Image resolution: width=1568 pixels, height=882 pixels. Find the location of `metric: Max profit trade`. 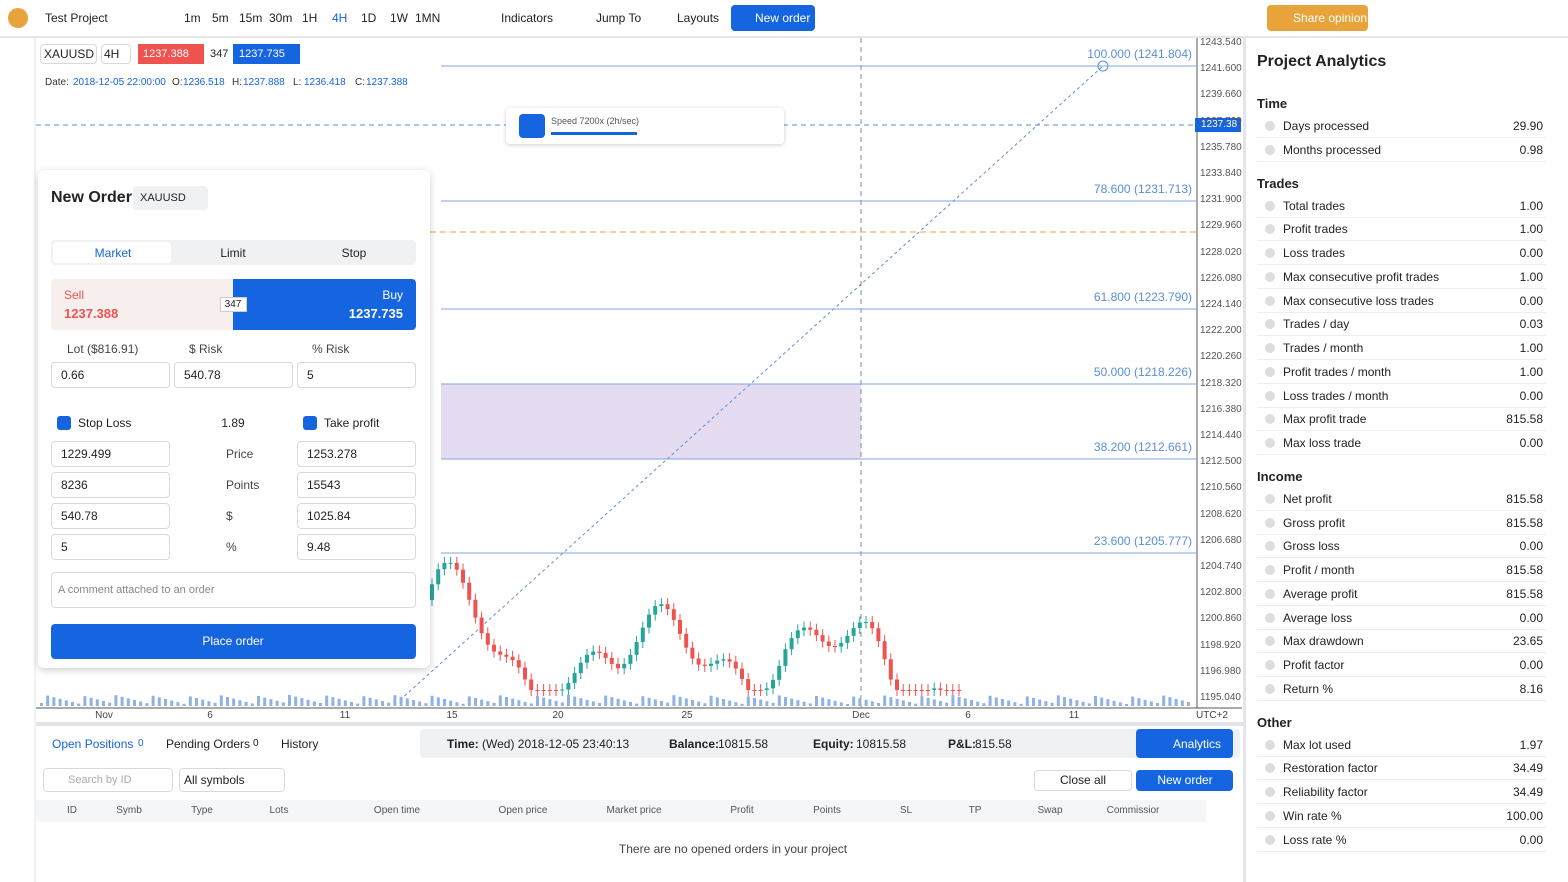

metric: Max profit trade is located at coordinates (1325, 419).